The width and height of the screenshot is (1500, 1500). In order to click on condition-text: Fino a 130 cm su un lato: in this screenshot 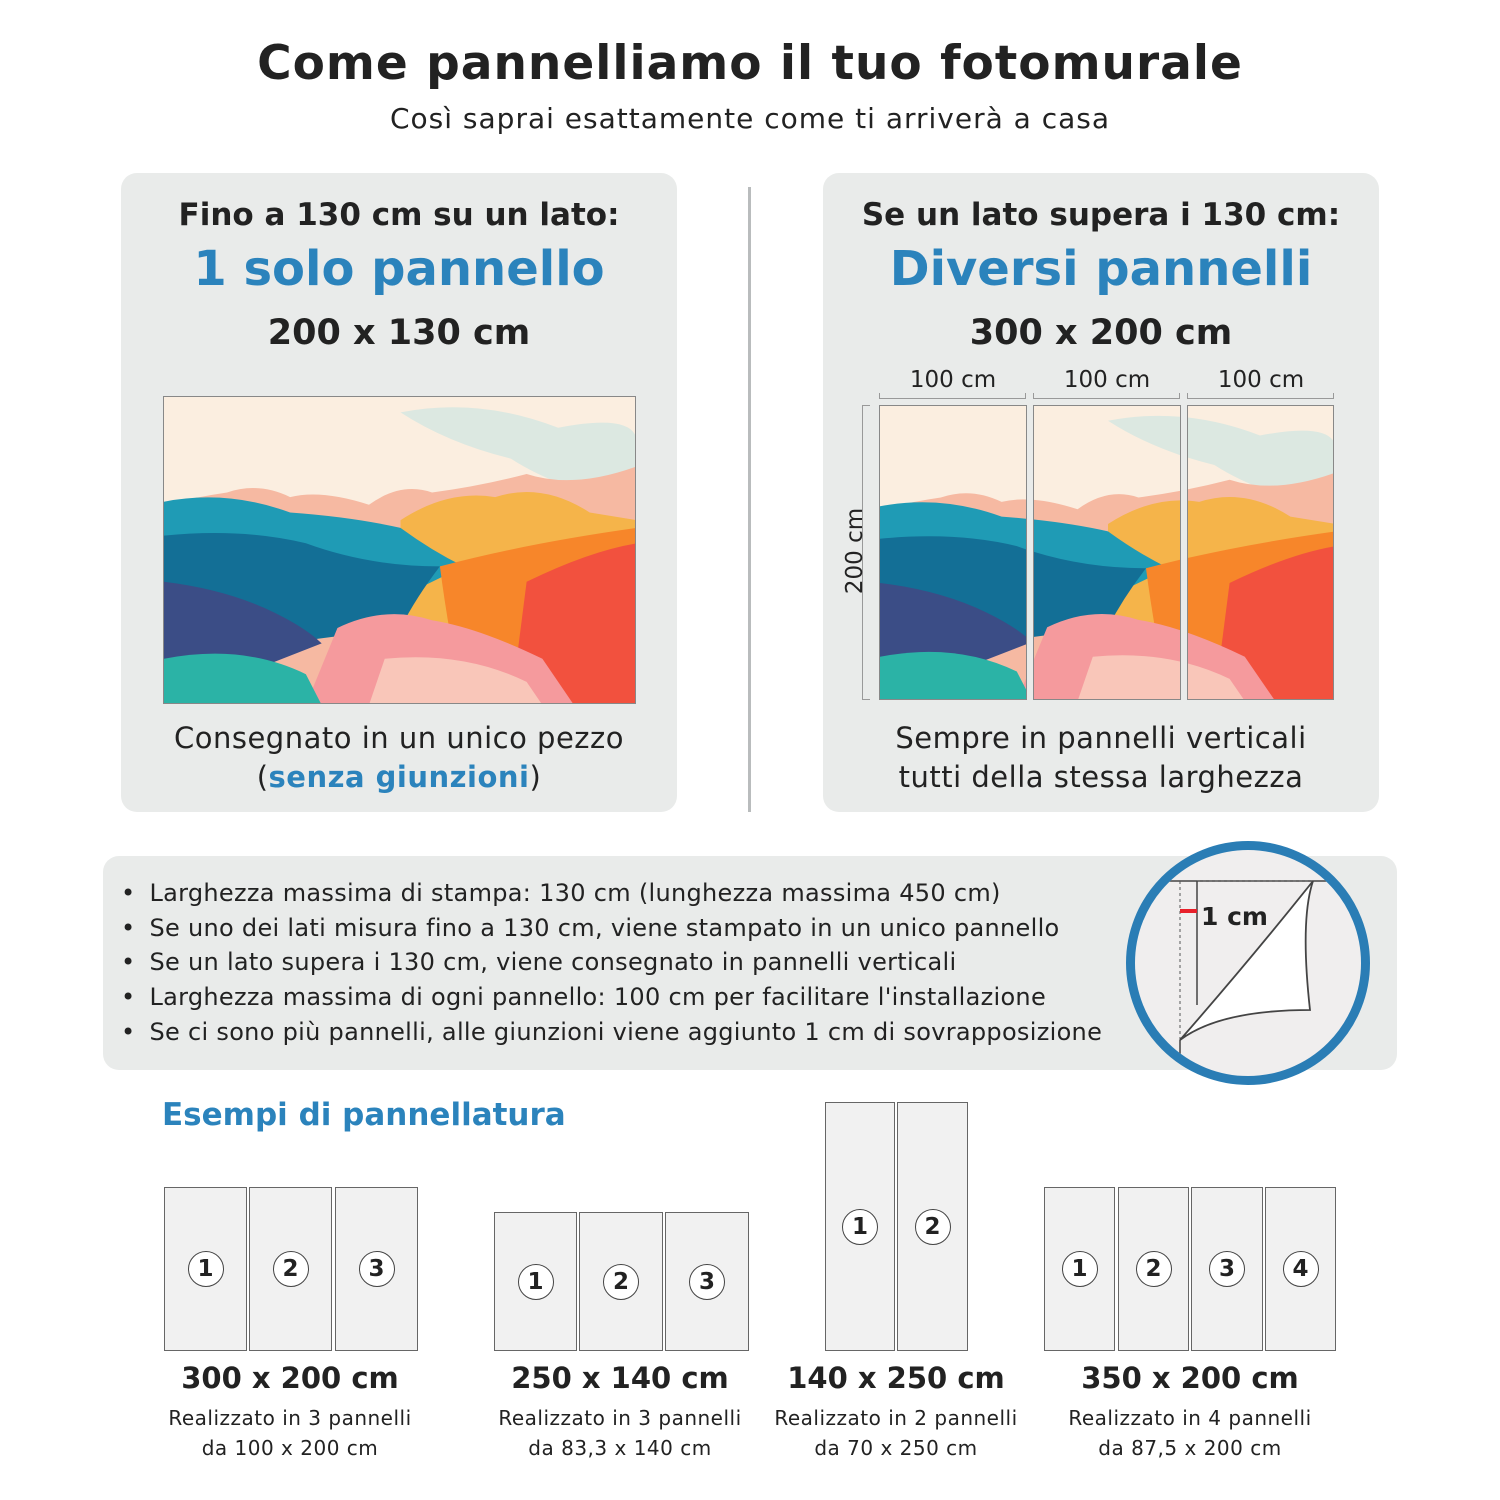, I will do `click(399, 215)`.